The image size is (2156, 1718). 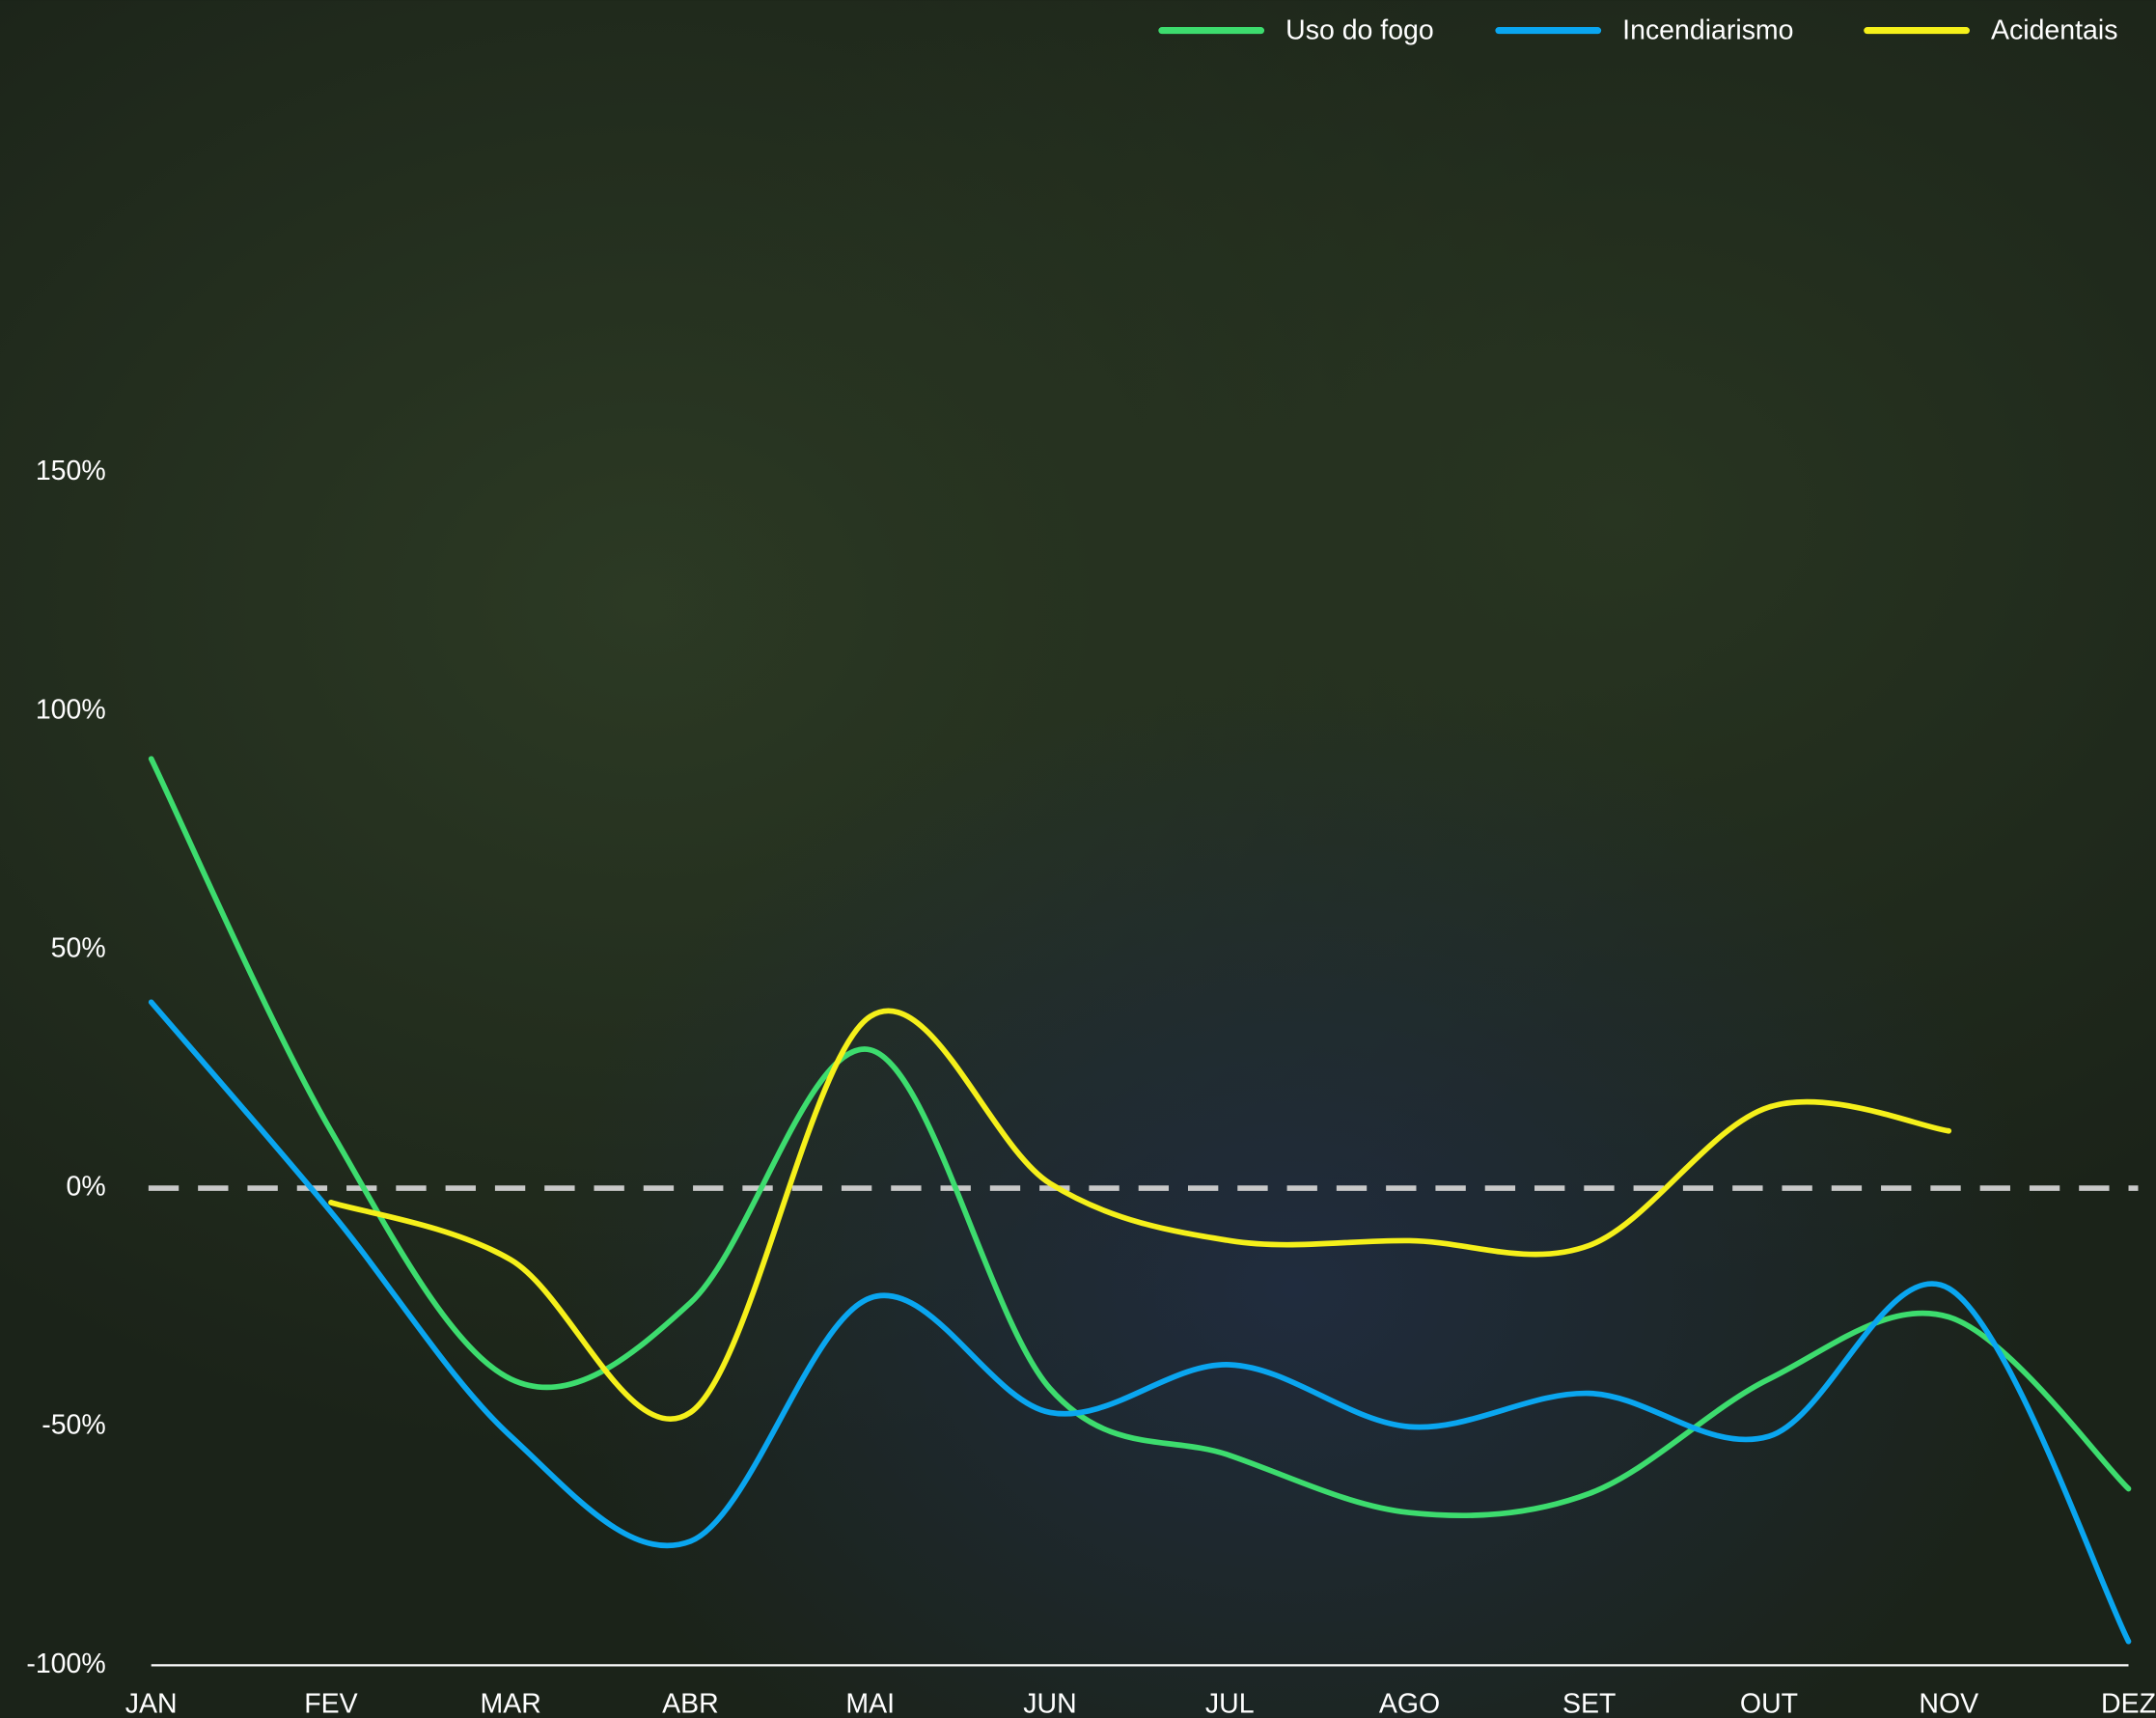 I want to click on y-tick-label: 0%, so click(x=86, y=1187).